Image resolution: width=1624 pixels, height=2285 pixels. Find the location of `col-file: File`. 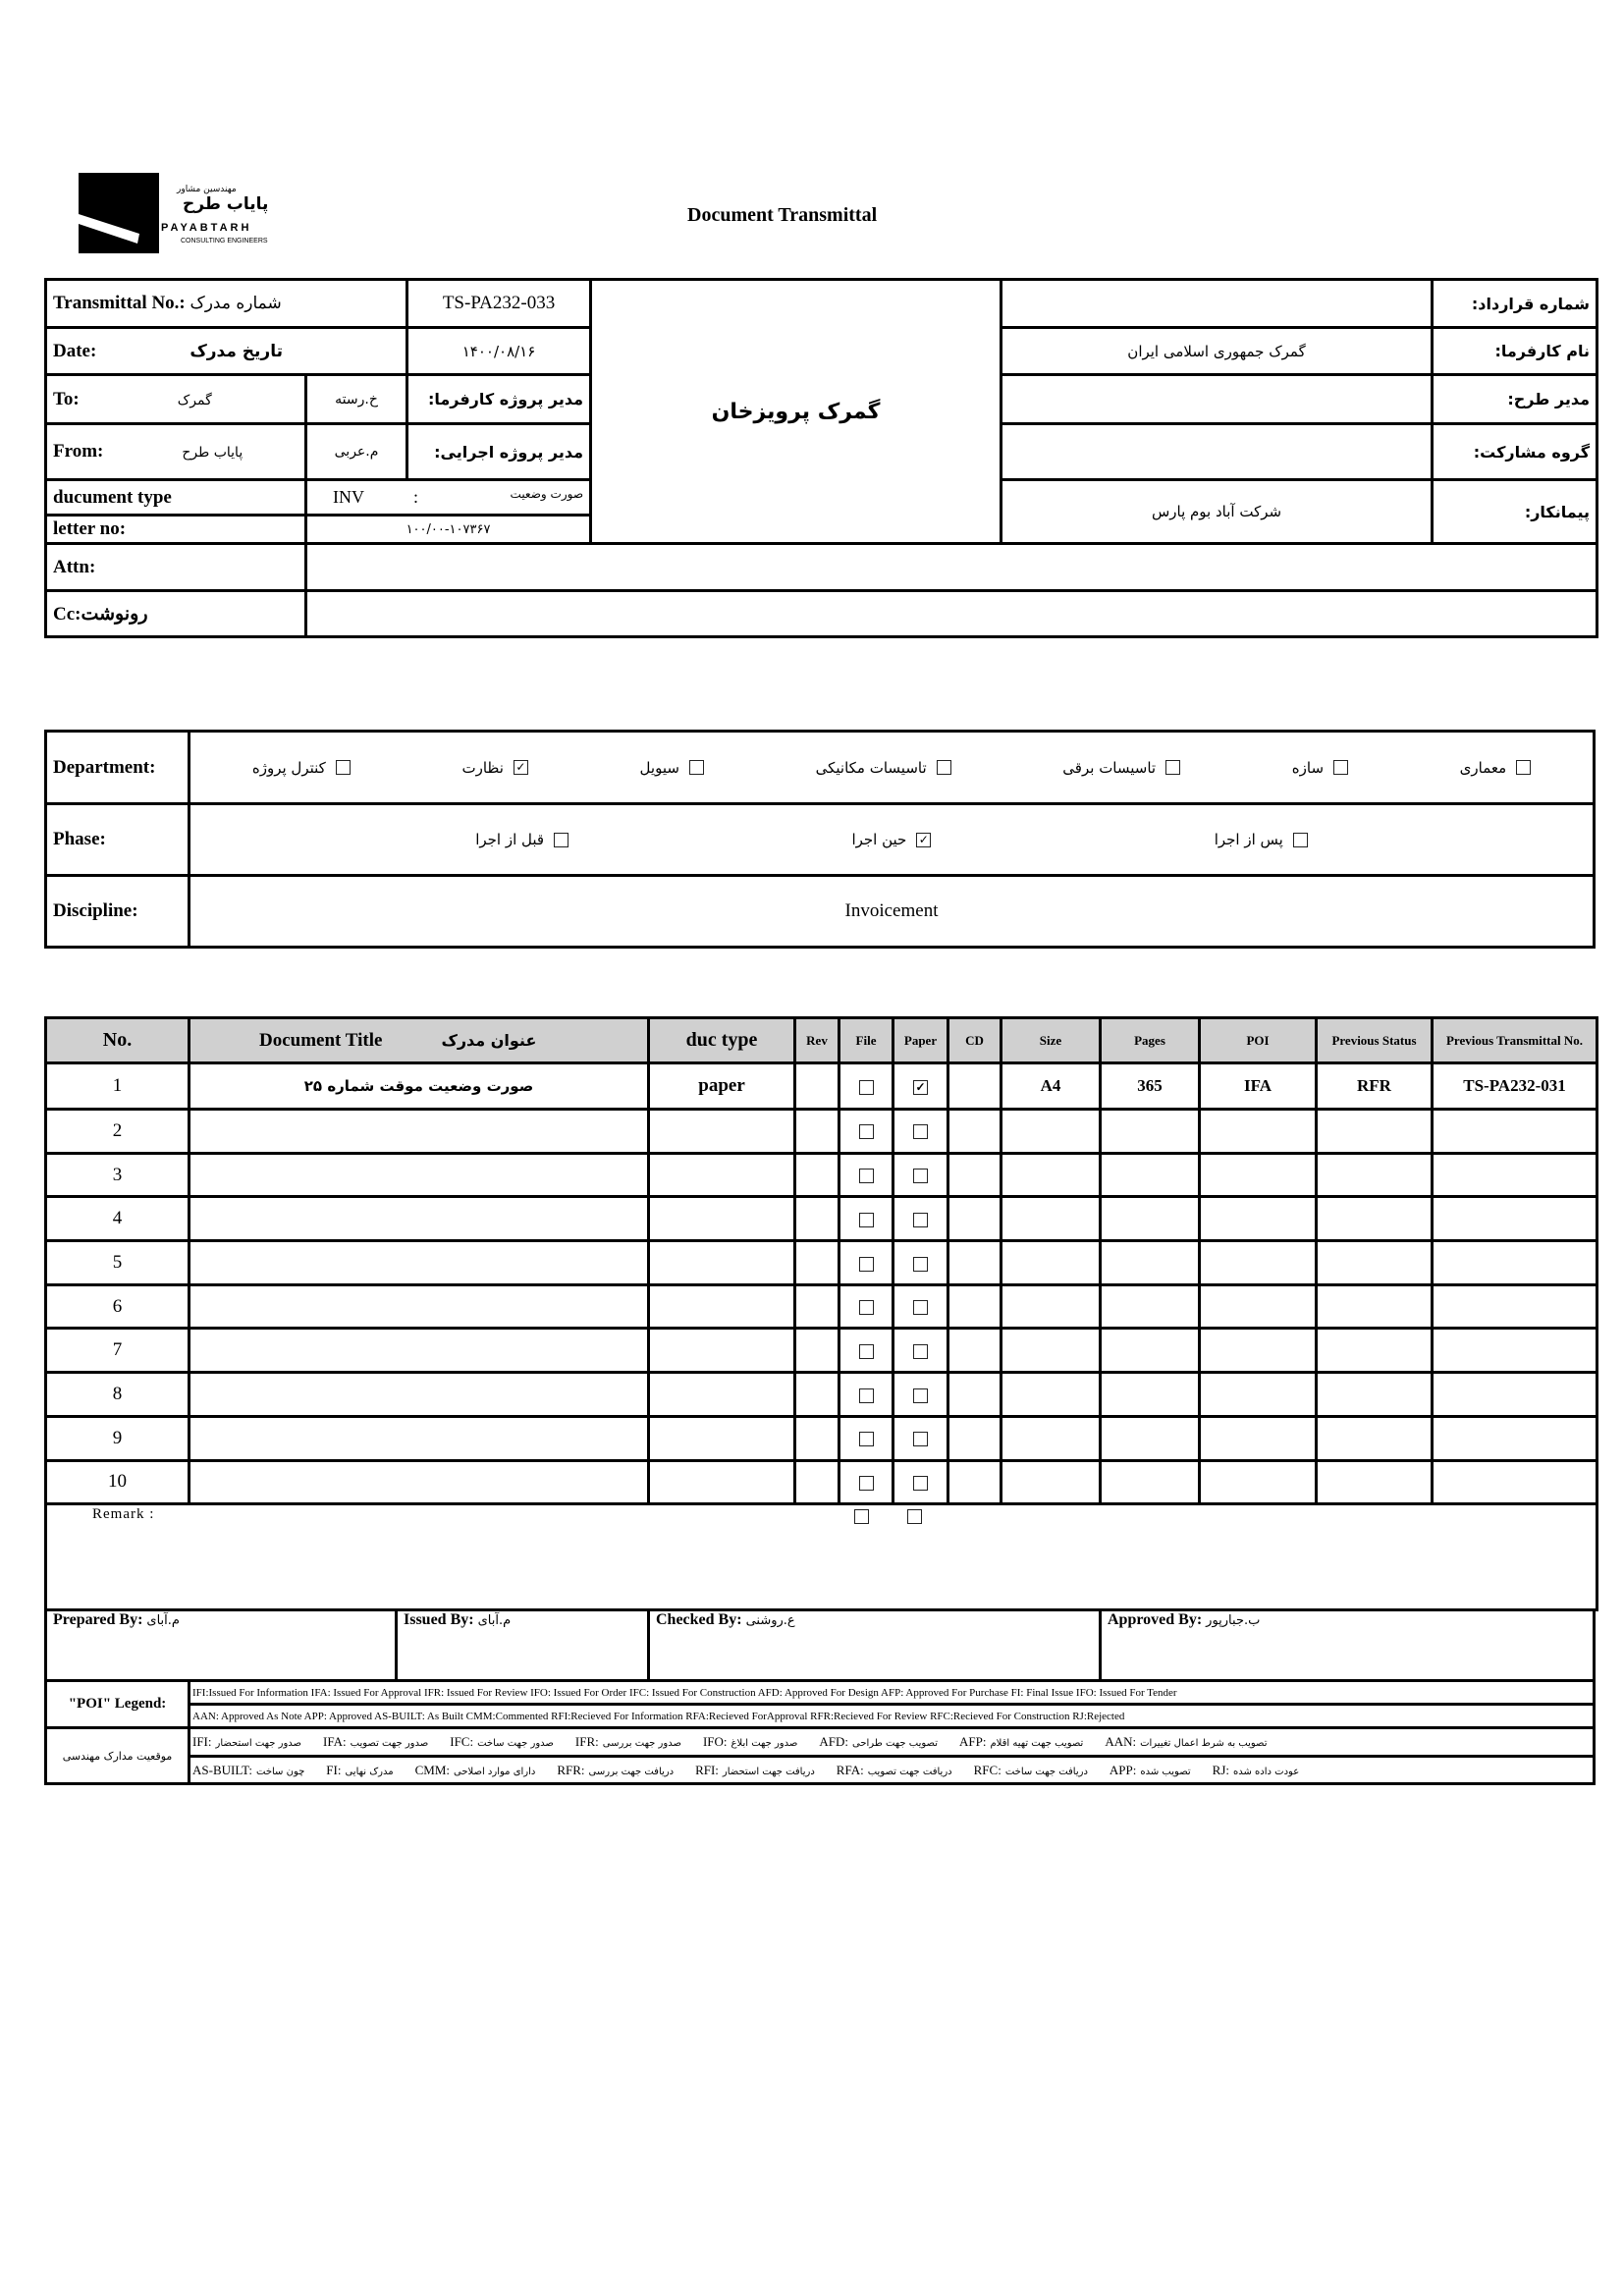

col-file: File is located at coordinates (866, 1040).